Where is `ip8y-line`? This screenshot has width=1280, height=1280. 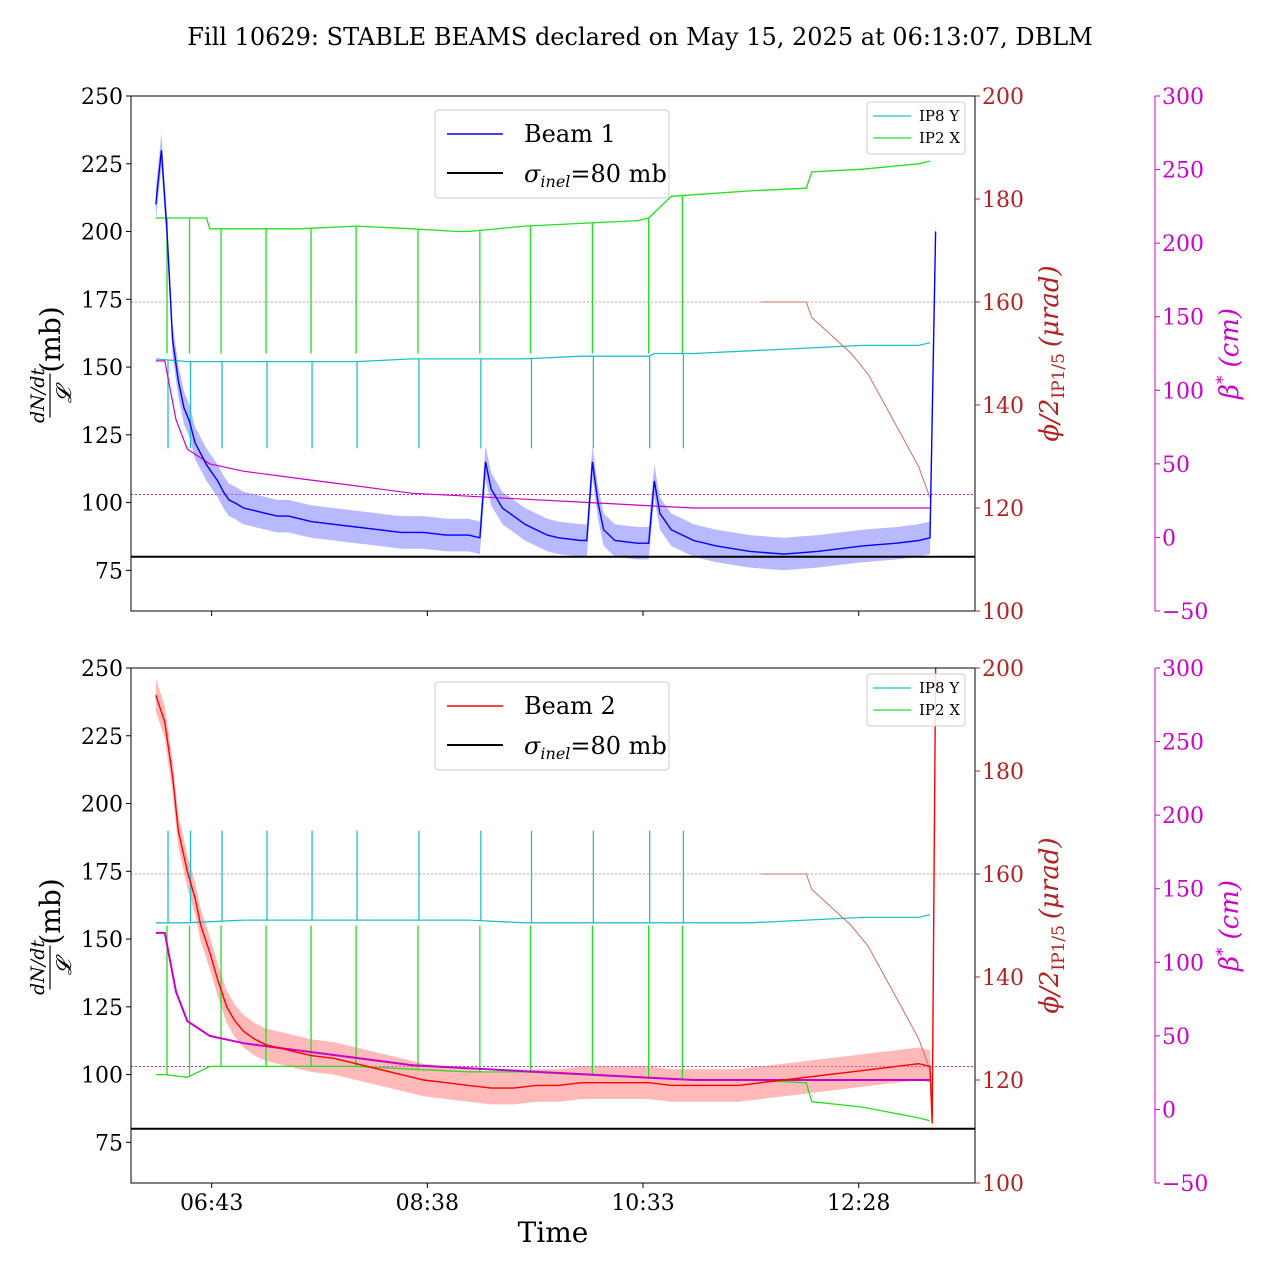 ip8y-line is located at coordinates (543, 352).